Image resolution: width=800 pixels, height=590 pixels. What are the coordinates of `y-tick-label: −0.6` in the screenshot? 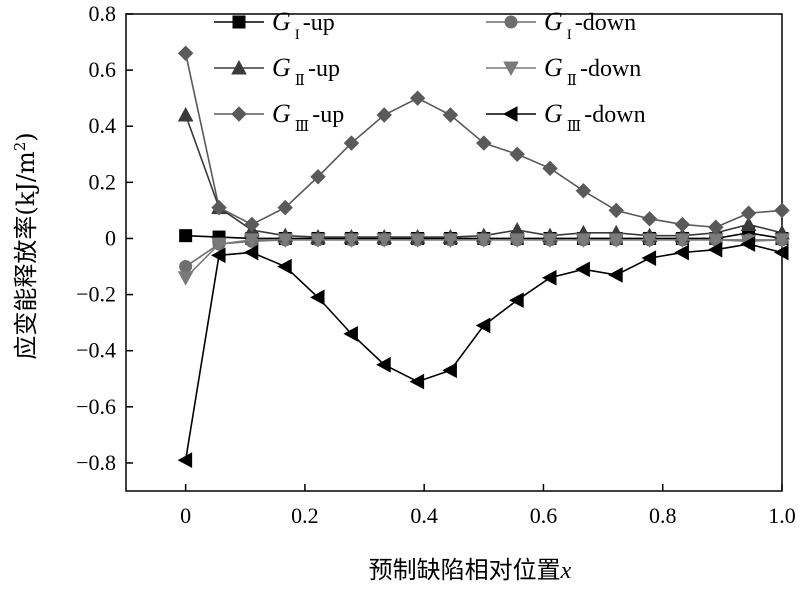 It's located at (96, 406).